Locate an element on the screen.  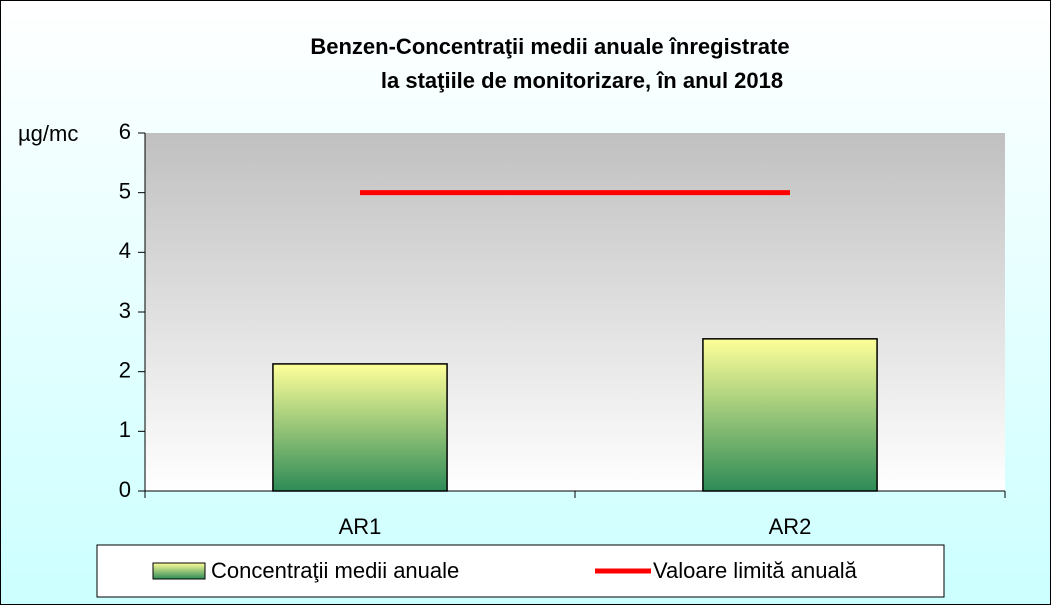
legend-label: Concentraţii medii anuale is located at coordinates (335, 570).